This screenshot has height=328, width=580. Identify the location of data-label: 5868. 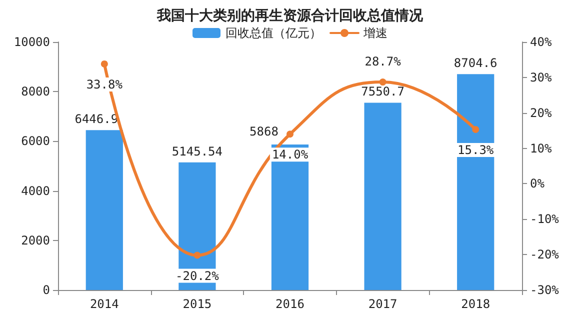
(264, 131).